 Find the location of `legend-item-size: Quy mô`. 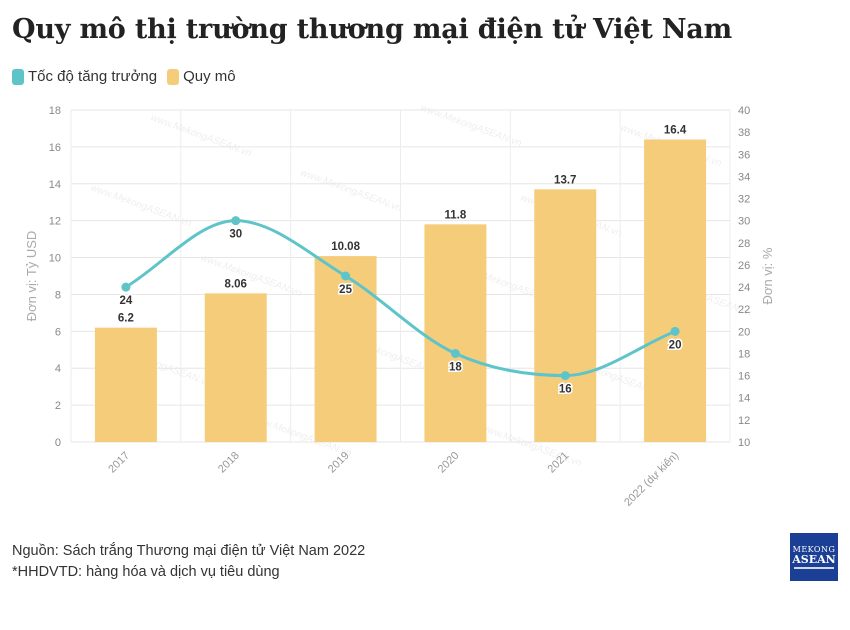

legend-item-size: Quy mô is located at coordinates (201, 76).